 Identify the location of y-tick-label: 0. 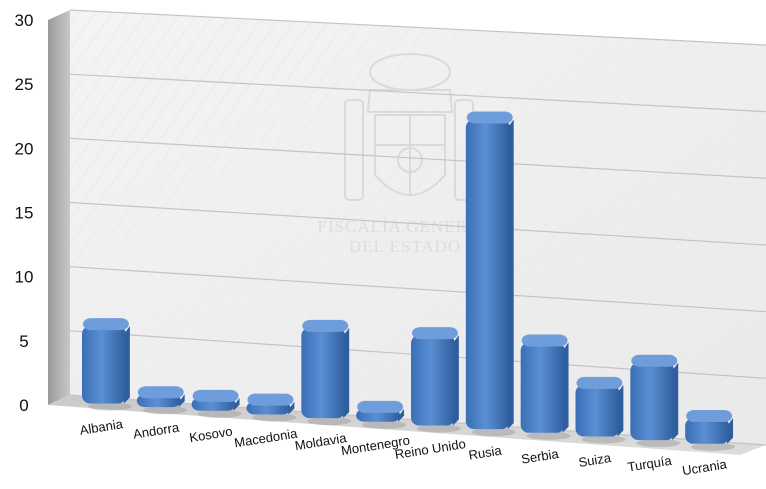
(23, 405).